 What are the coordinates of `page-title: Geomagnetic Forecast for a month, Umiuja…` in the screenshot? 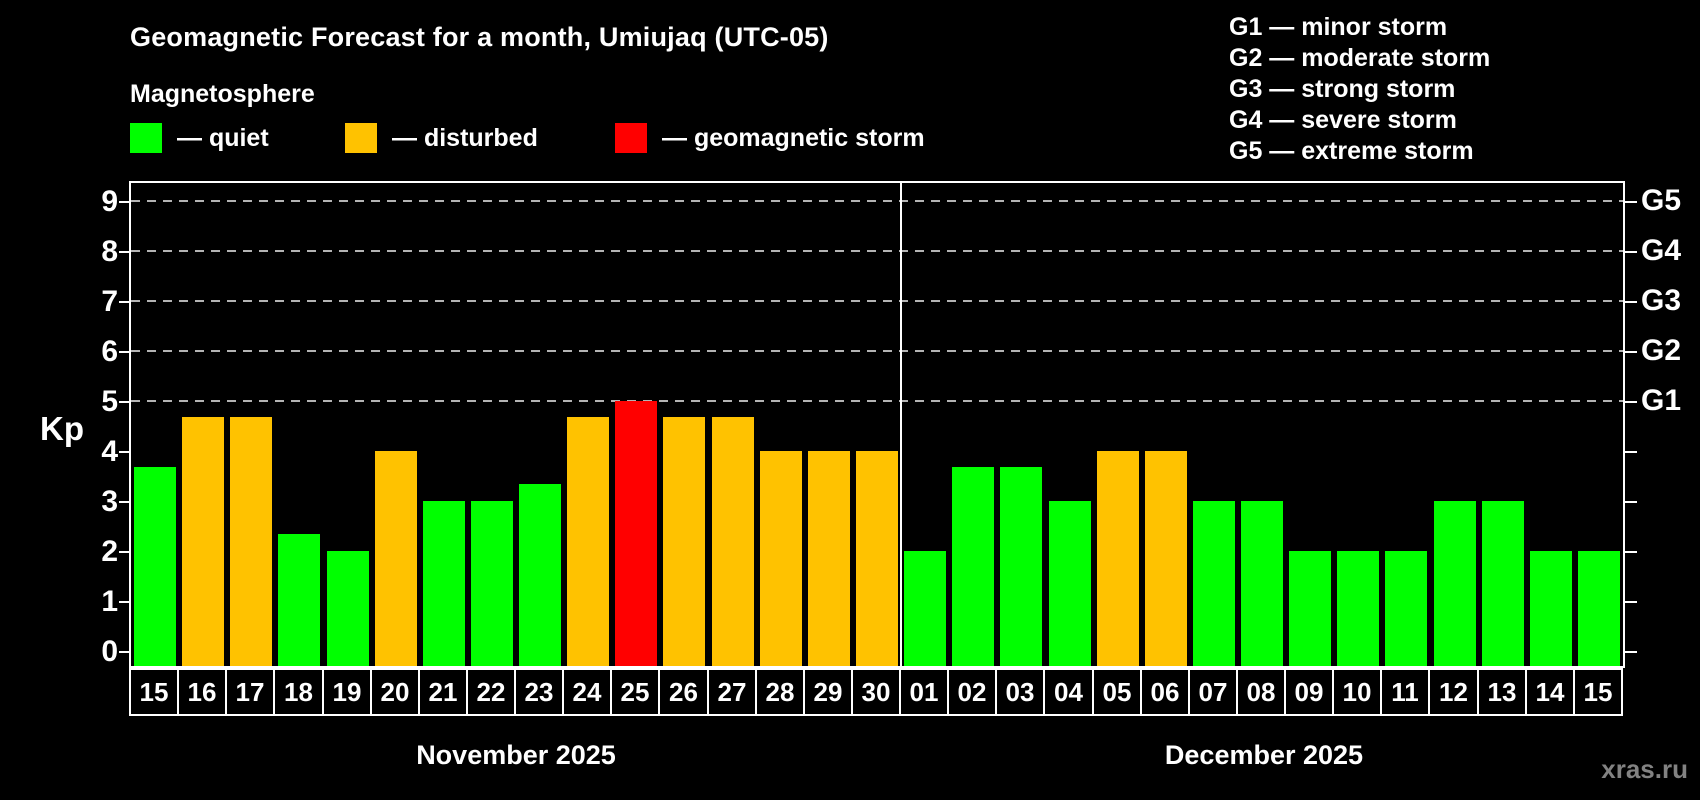 It's located at (479, 37).